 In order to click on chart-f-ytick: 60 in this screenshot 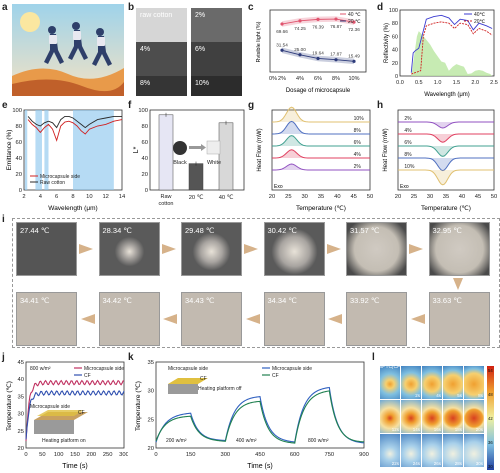, I will do `click(145, 143)`.